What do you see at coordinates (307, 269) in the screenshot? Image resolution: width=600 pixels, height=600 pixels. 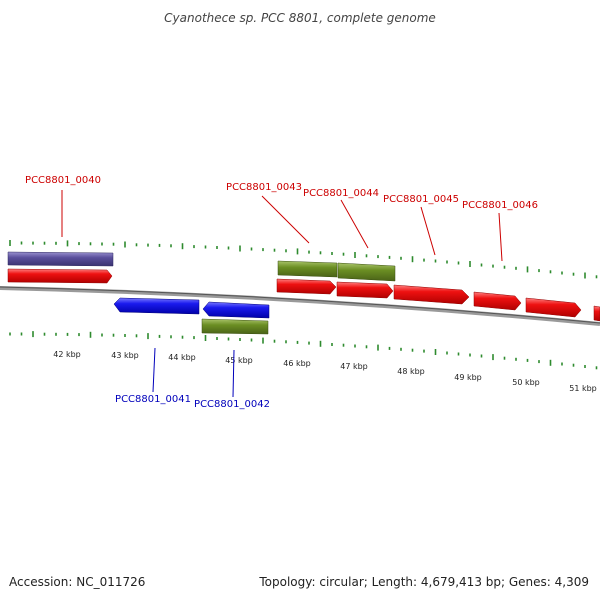 I see `green-feature-left` at bounding box center [307, 269].